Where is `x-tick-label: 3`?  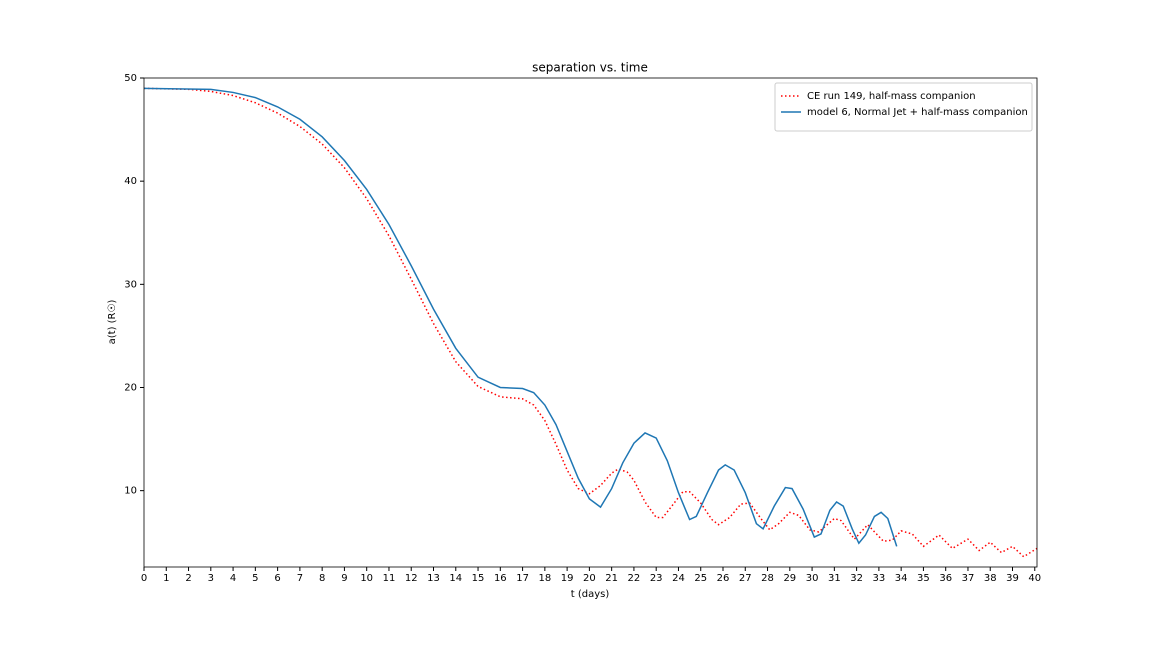
x-tick-label: 3 is located at coordinates (211, 578).